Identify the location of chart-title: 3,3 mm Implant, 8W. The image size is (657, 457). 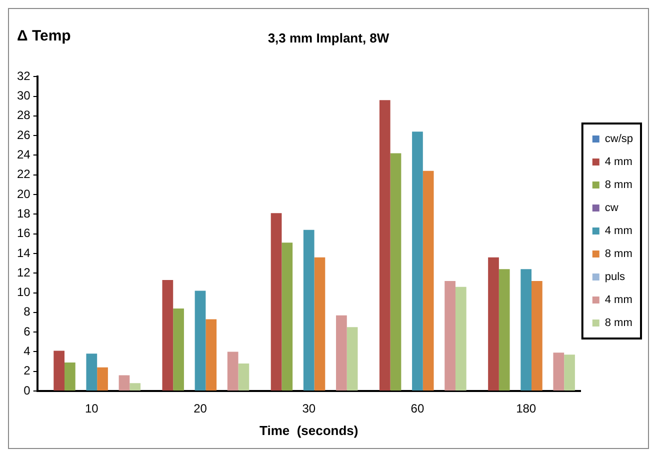
(329, 38).